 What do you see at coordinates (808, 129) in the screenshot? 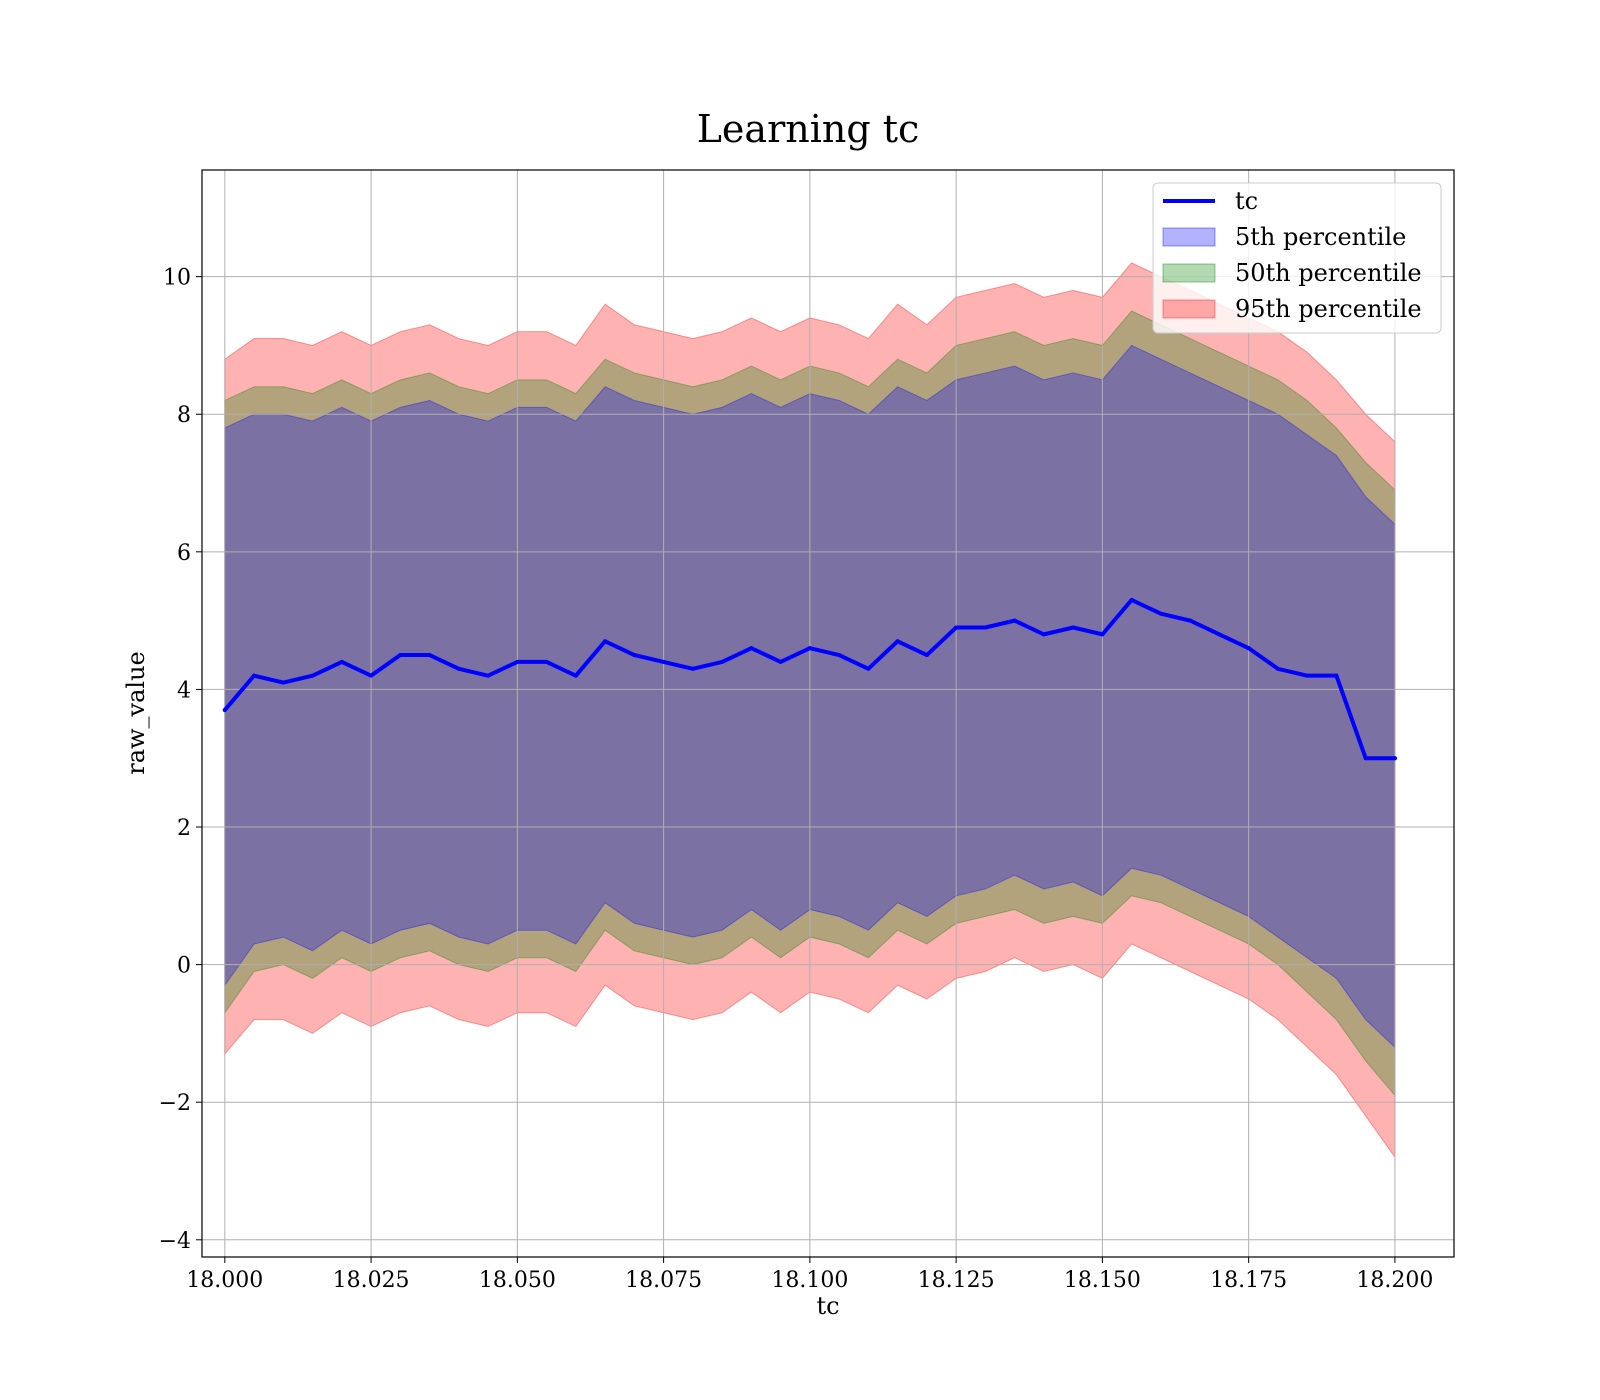
I see `chart-title: Learning tc` at bounding box center [808, 129].